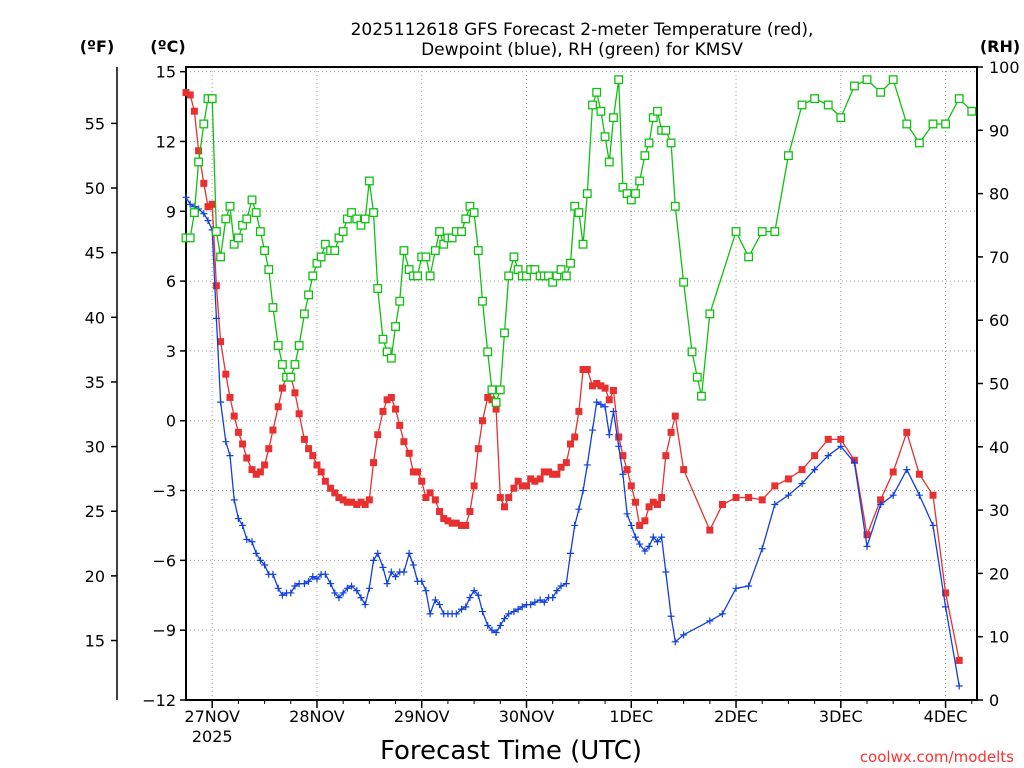  Describe the element at coordinates (95, 317) in the screenshot. I see `f-tick-label: 40` at that location.